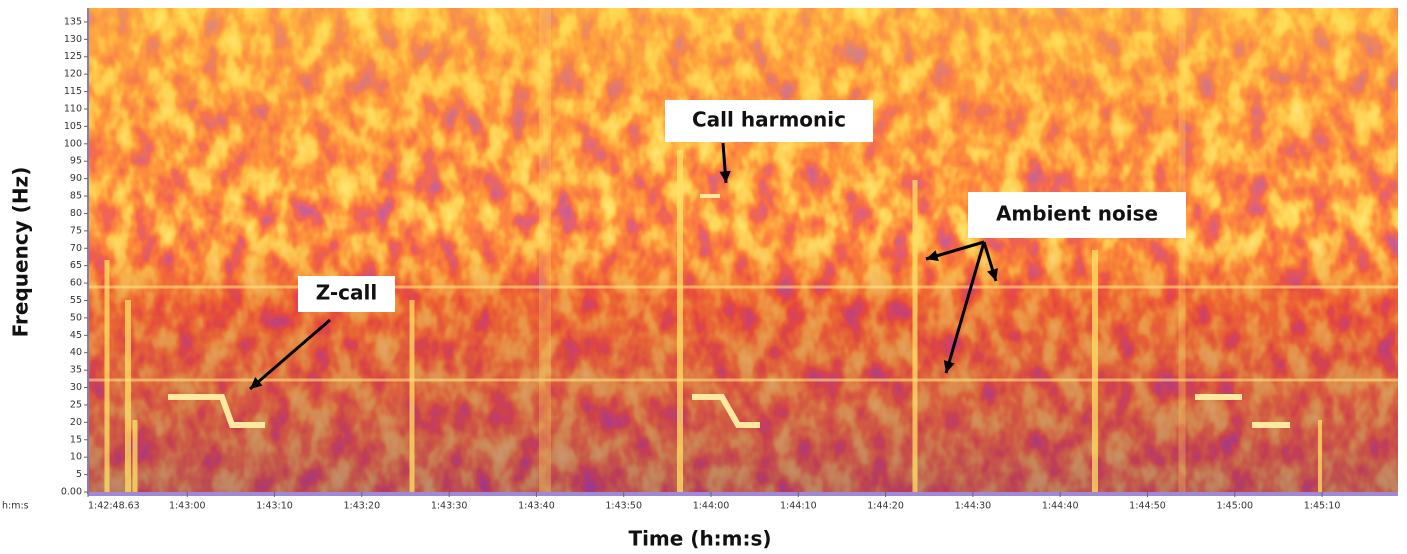 Image resolution: width=1407 pixels, height=554 pixels. What do you see at coordinates (76, 248) in the screenshot?
I see `y-tick-label: 70` at bounding box center [76, 248].